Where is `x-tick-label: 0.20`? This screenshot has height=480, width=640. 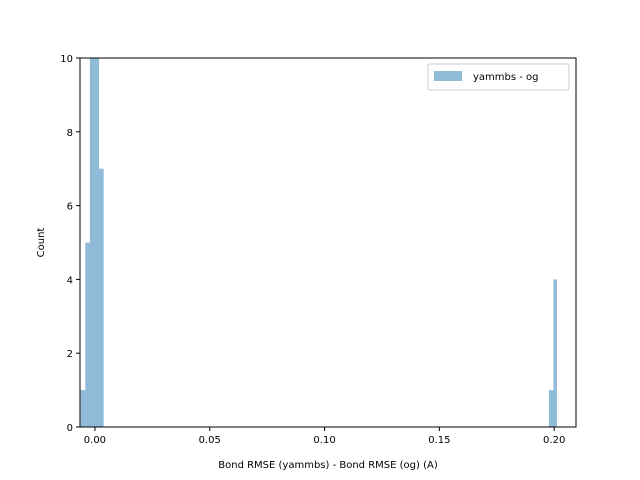
x-tick-label: 0.20 is located at coordinates (554, 440).